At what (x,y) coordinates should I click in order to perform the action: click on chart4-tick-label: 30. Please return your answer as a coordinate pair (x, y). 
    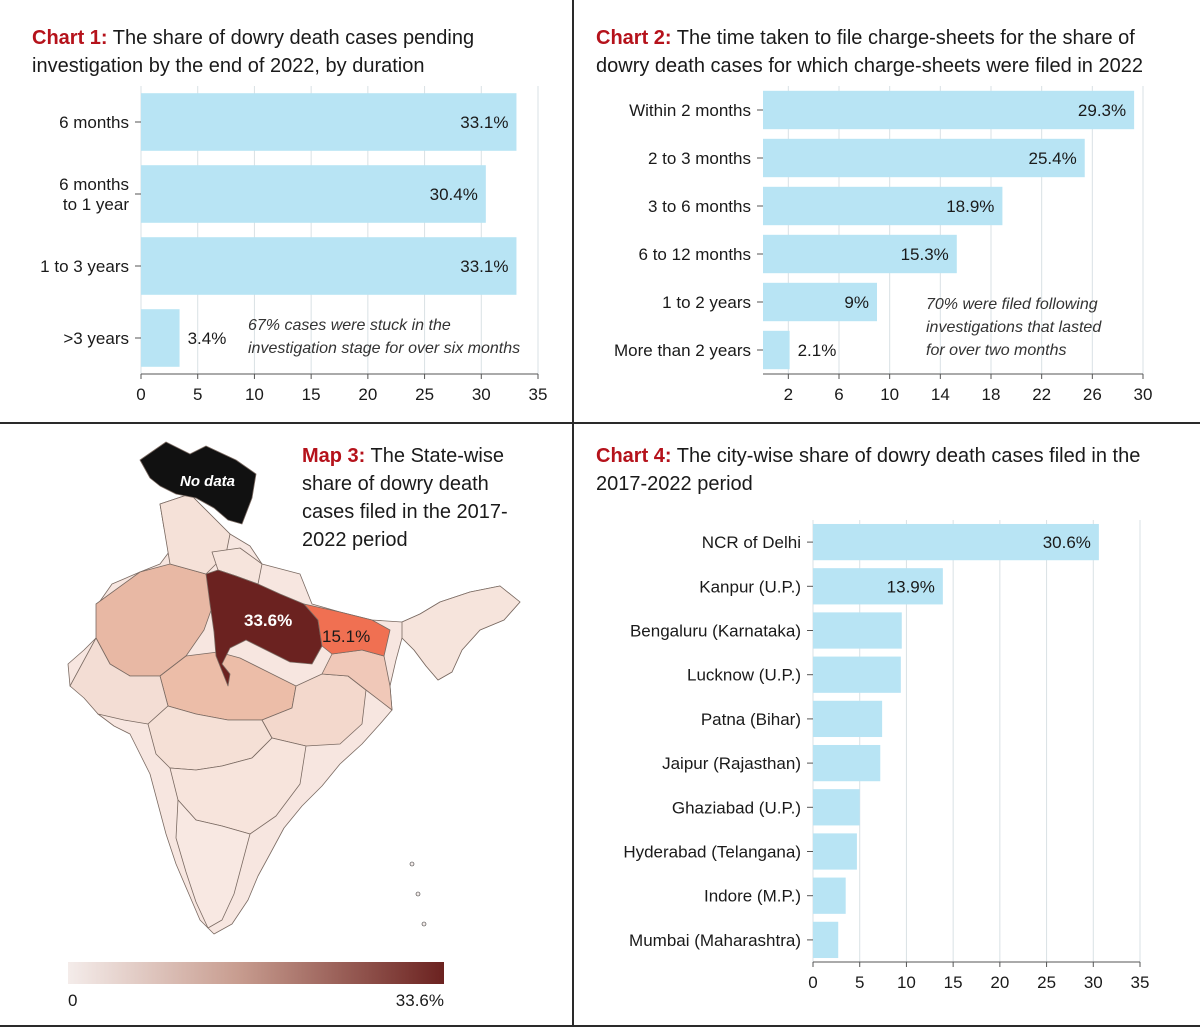
    Looking at the image, I should click on (1093, 982).